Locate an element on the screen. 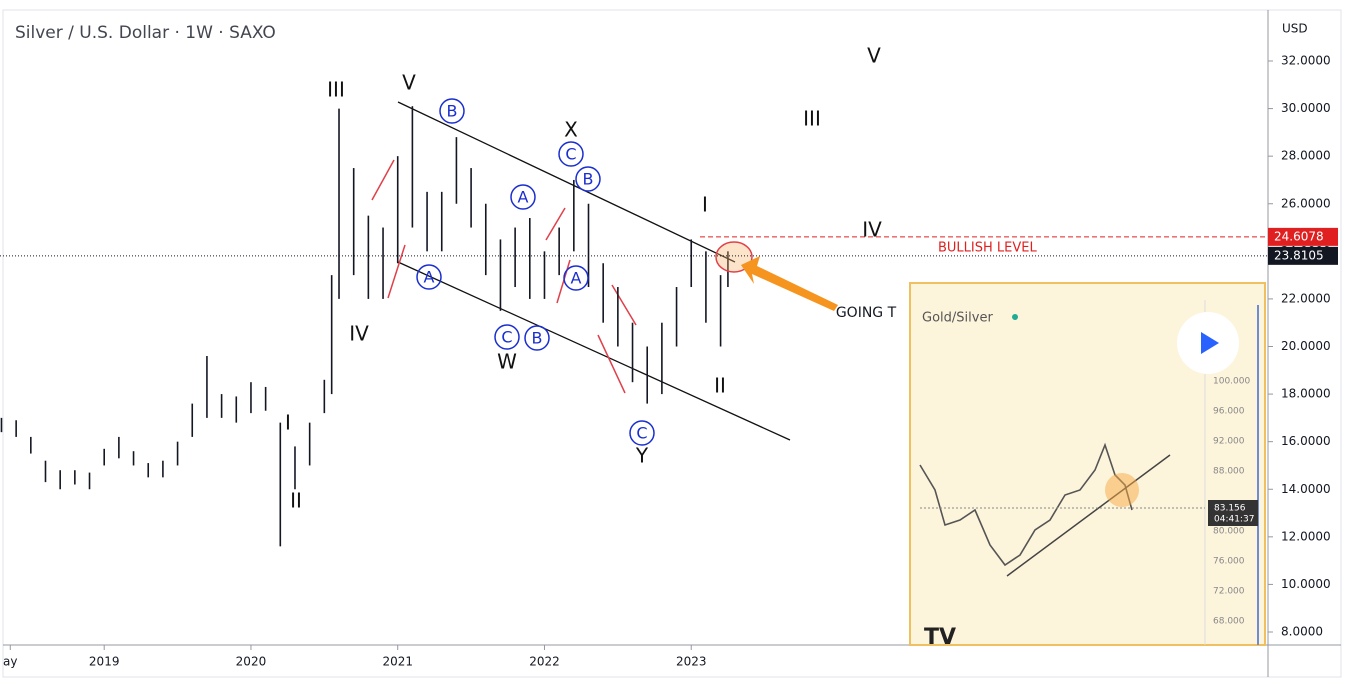 This screenshot has width=1351, height=682. inset-highlight is located at coordinates (1122, 490).